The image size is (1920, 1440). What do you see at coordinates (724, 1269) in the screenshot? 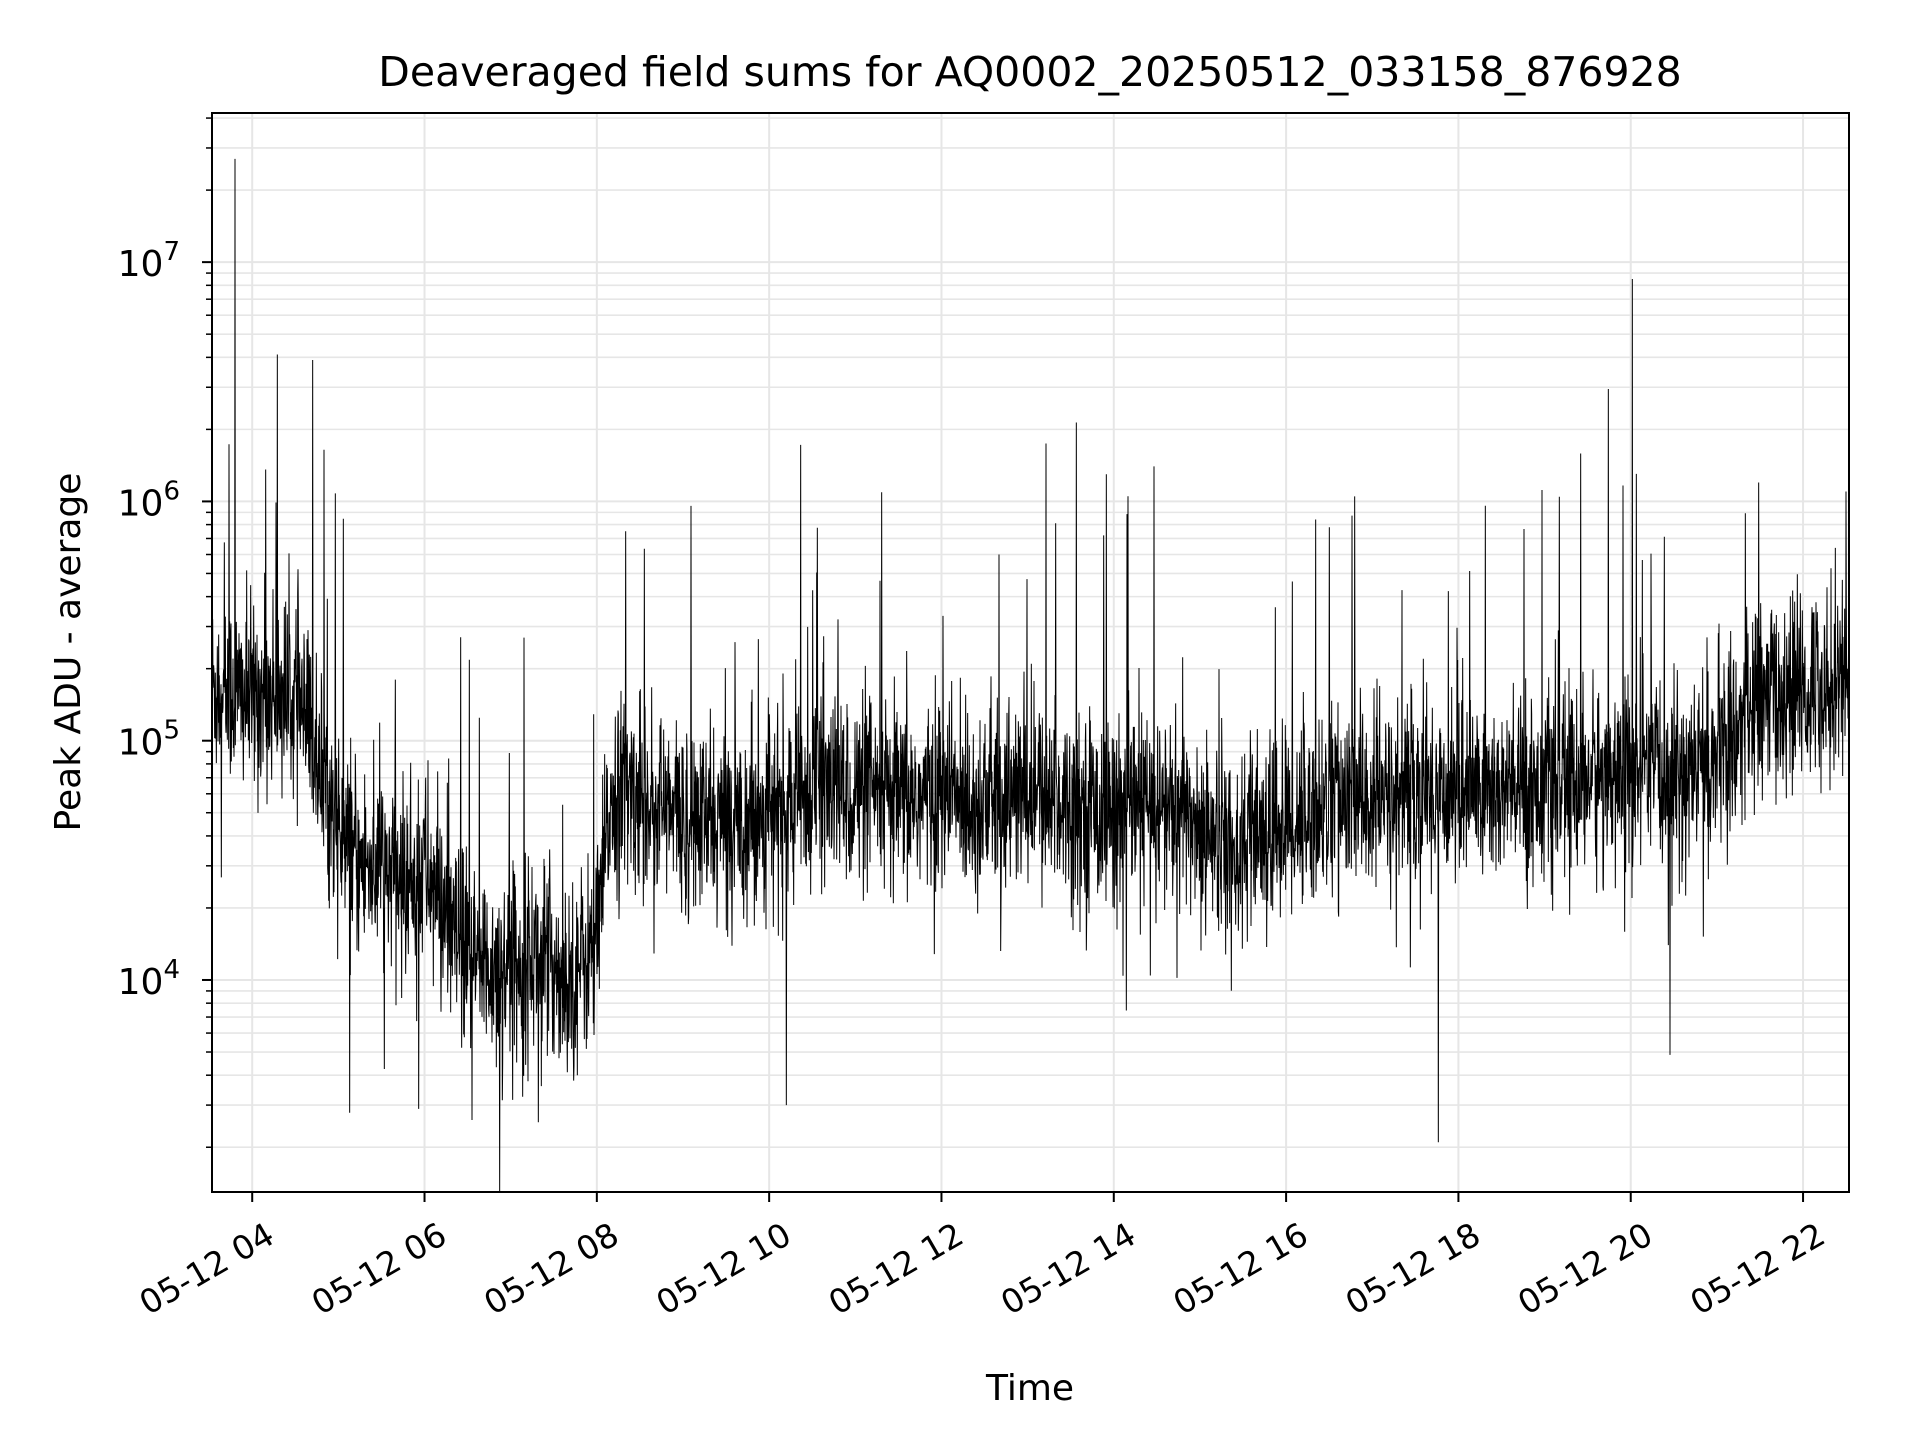
I see `x-tick-label: 05-12 10` at bounding box center [724, 1269].